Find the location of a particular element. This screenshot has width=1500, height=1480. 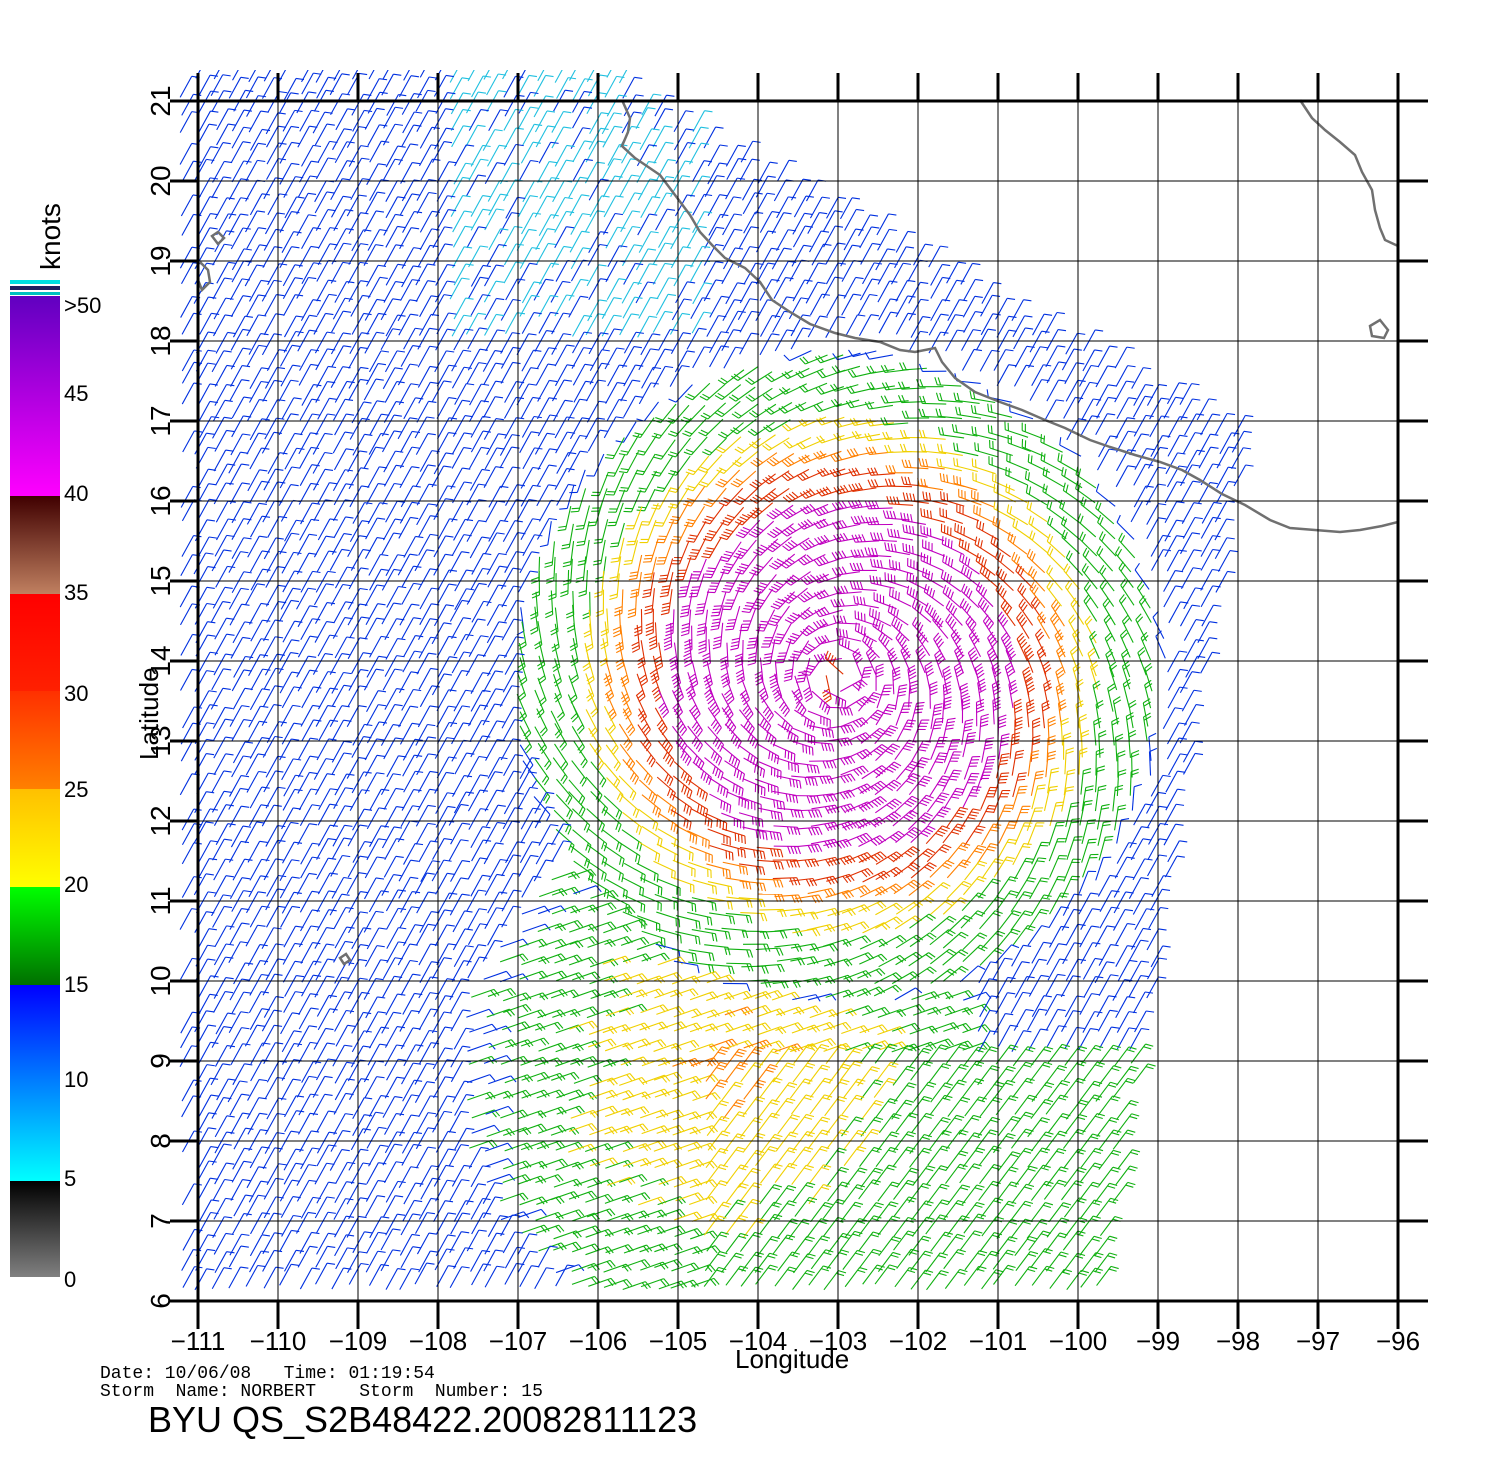

legend-label: 20 is located at coordinates (76, 884).